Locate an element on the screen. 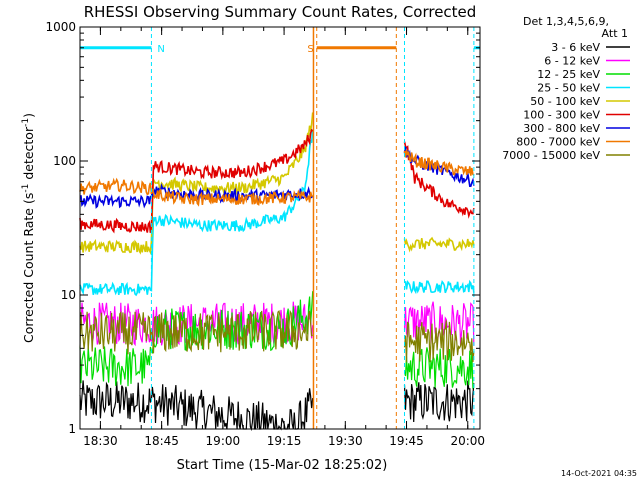 This screenshot has width=640, height=480. x-tick-label-5: 19:45 is located at coordinates (406, 441).